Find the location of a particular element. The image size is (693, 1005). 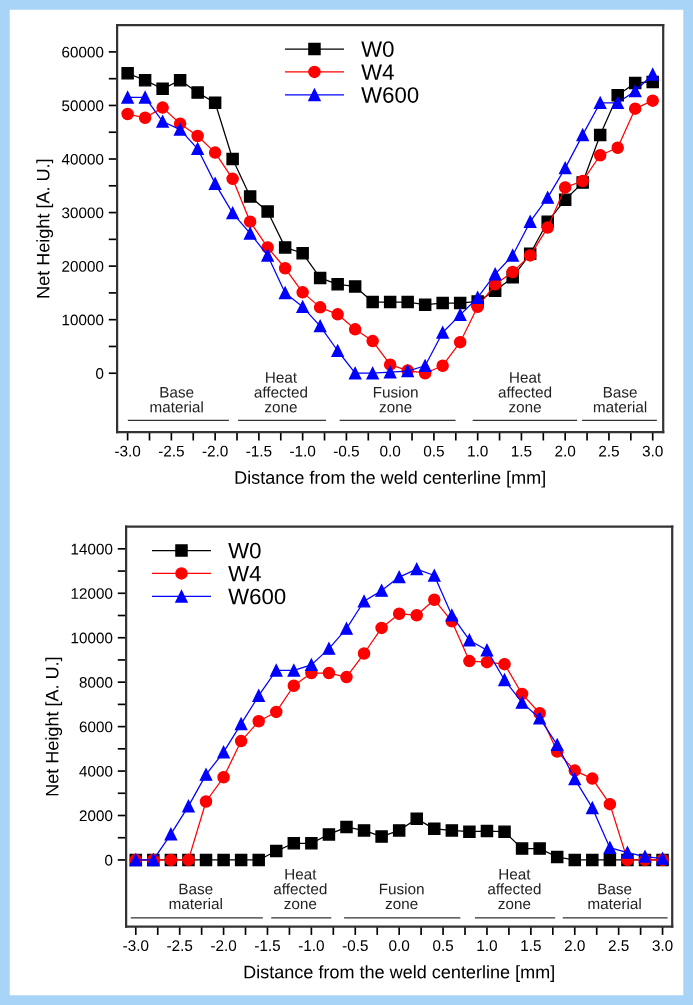

y-tick-label: 4000 is located at coordinates (96, 771).